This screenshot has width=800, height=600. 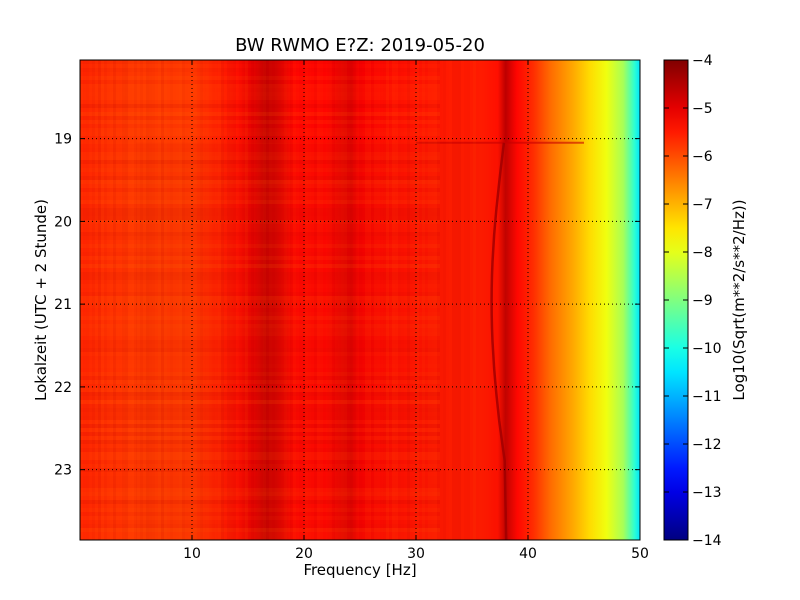 What do you see at coordinates (707, 397) in the screenshot?
I see `colorbar-tick-label: −11` at bounding box center [707, 397].